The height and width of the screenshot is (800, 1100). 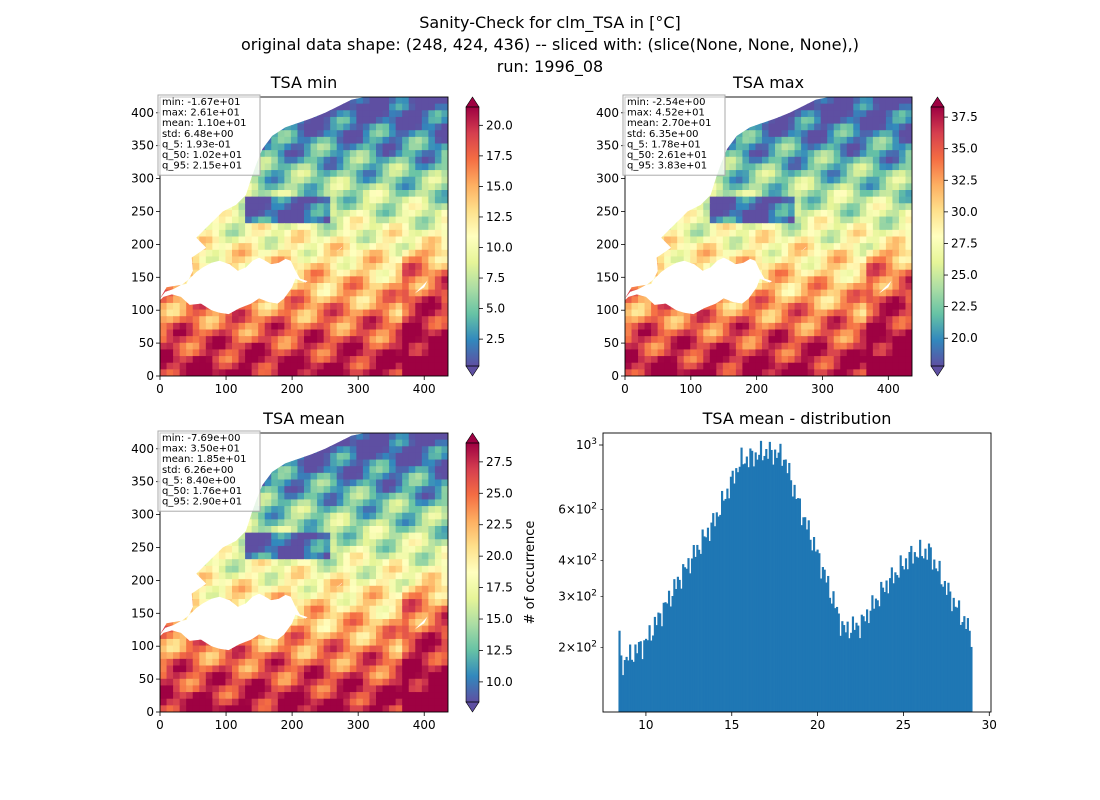 I want to click on colorbar-tick-label: 35.0, so click(x=964, y=149).